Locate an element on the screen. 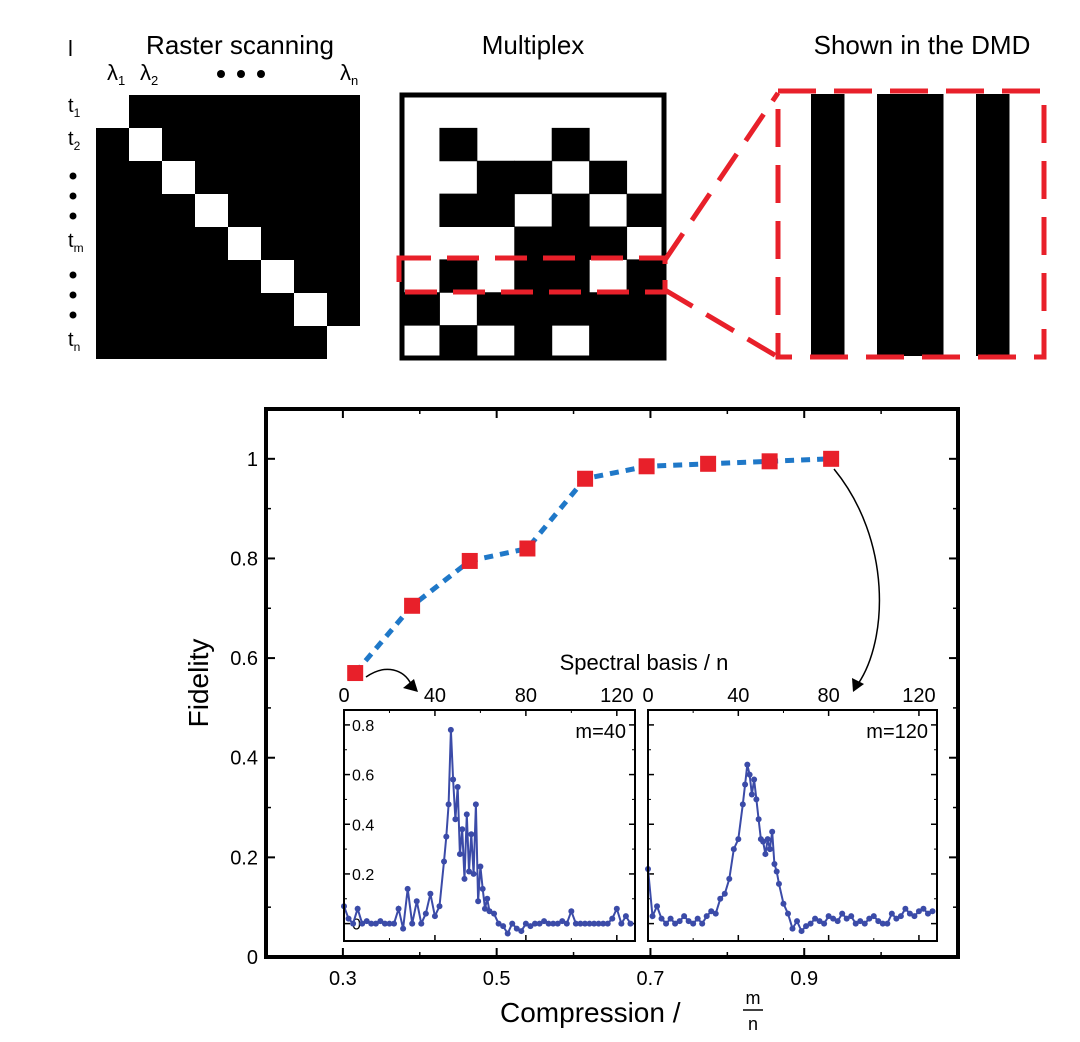  annotation-arrowhead-left is located at coordinates (410, 685).